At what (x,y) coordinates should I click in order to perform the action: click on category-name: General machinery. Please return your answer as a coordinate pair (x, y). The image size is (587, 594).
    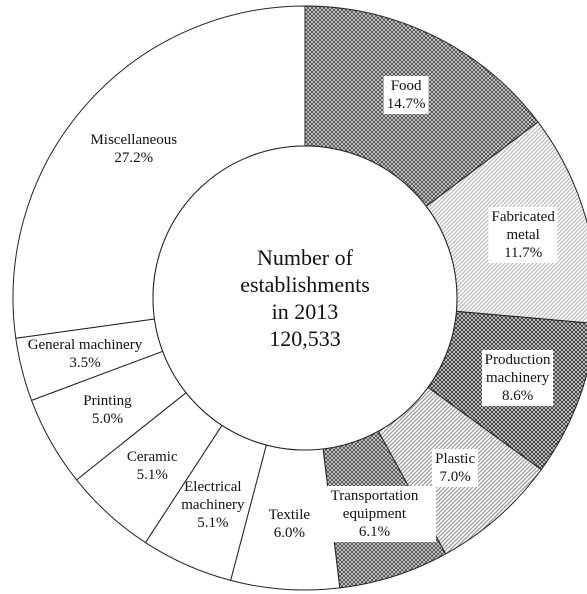
    Looking at the image, I should click on (85, 344).